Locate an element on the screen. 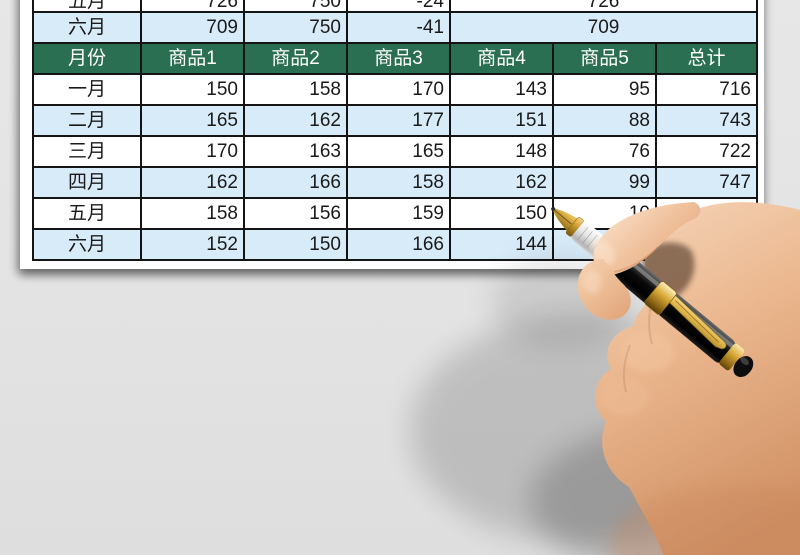  data-cell: 716 is located at coordinates (706, 89).